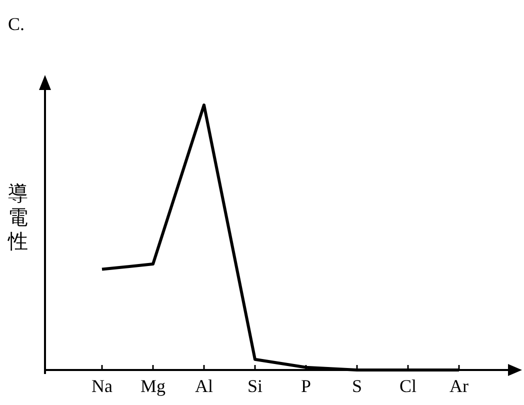 This screenshot has width=524, height=405. I want to click on chart-title: C., so click(16, 24).